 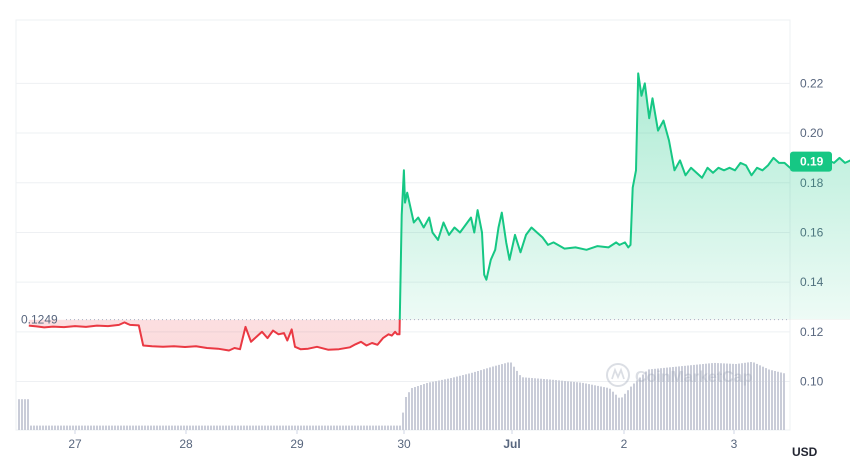 I want to click on baseline-label: 0.1249, so click(x=39, y=320).